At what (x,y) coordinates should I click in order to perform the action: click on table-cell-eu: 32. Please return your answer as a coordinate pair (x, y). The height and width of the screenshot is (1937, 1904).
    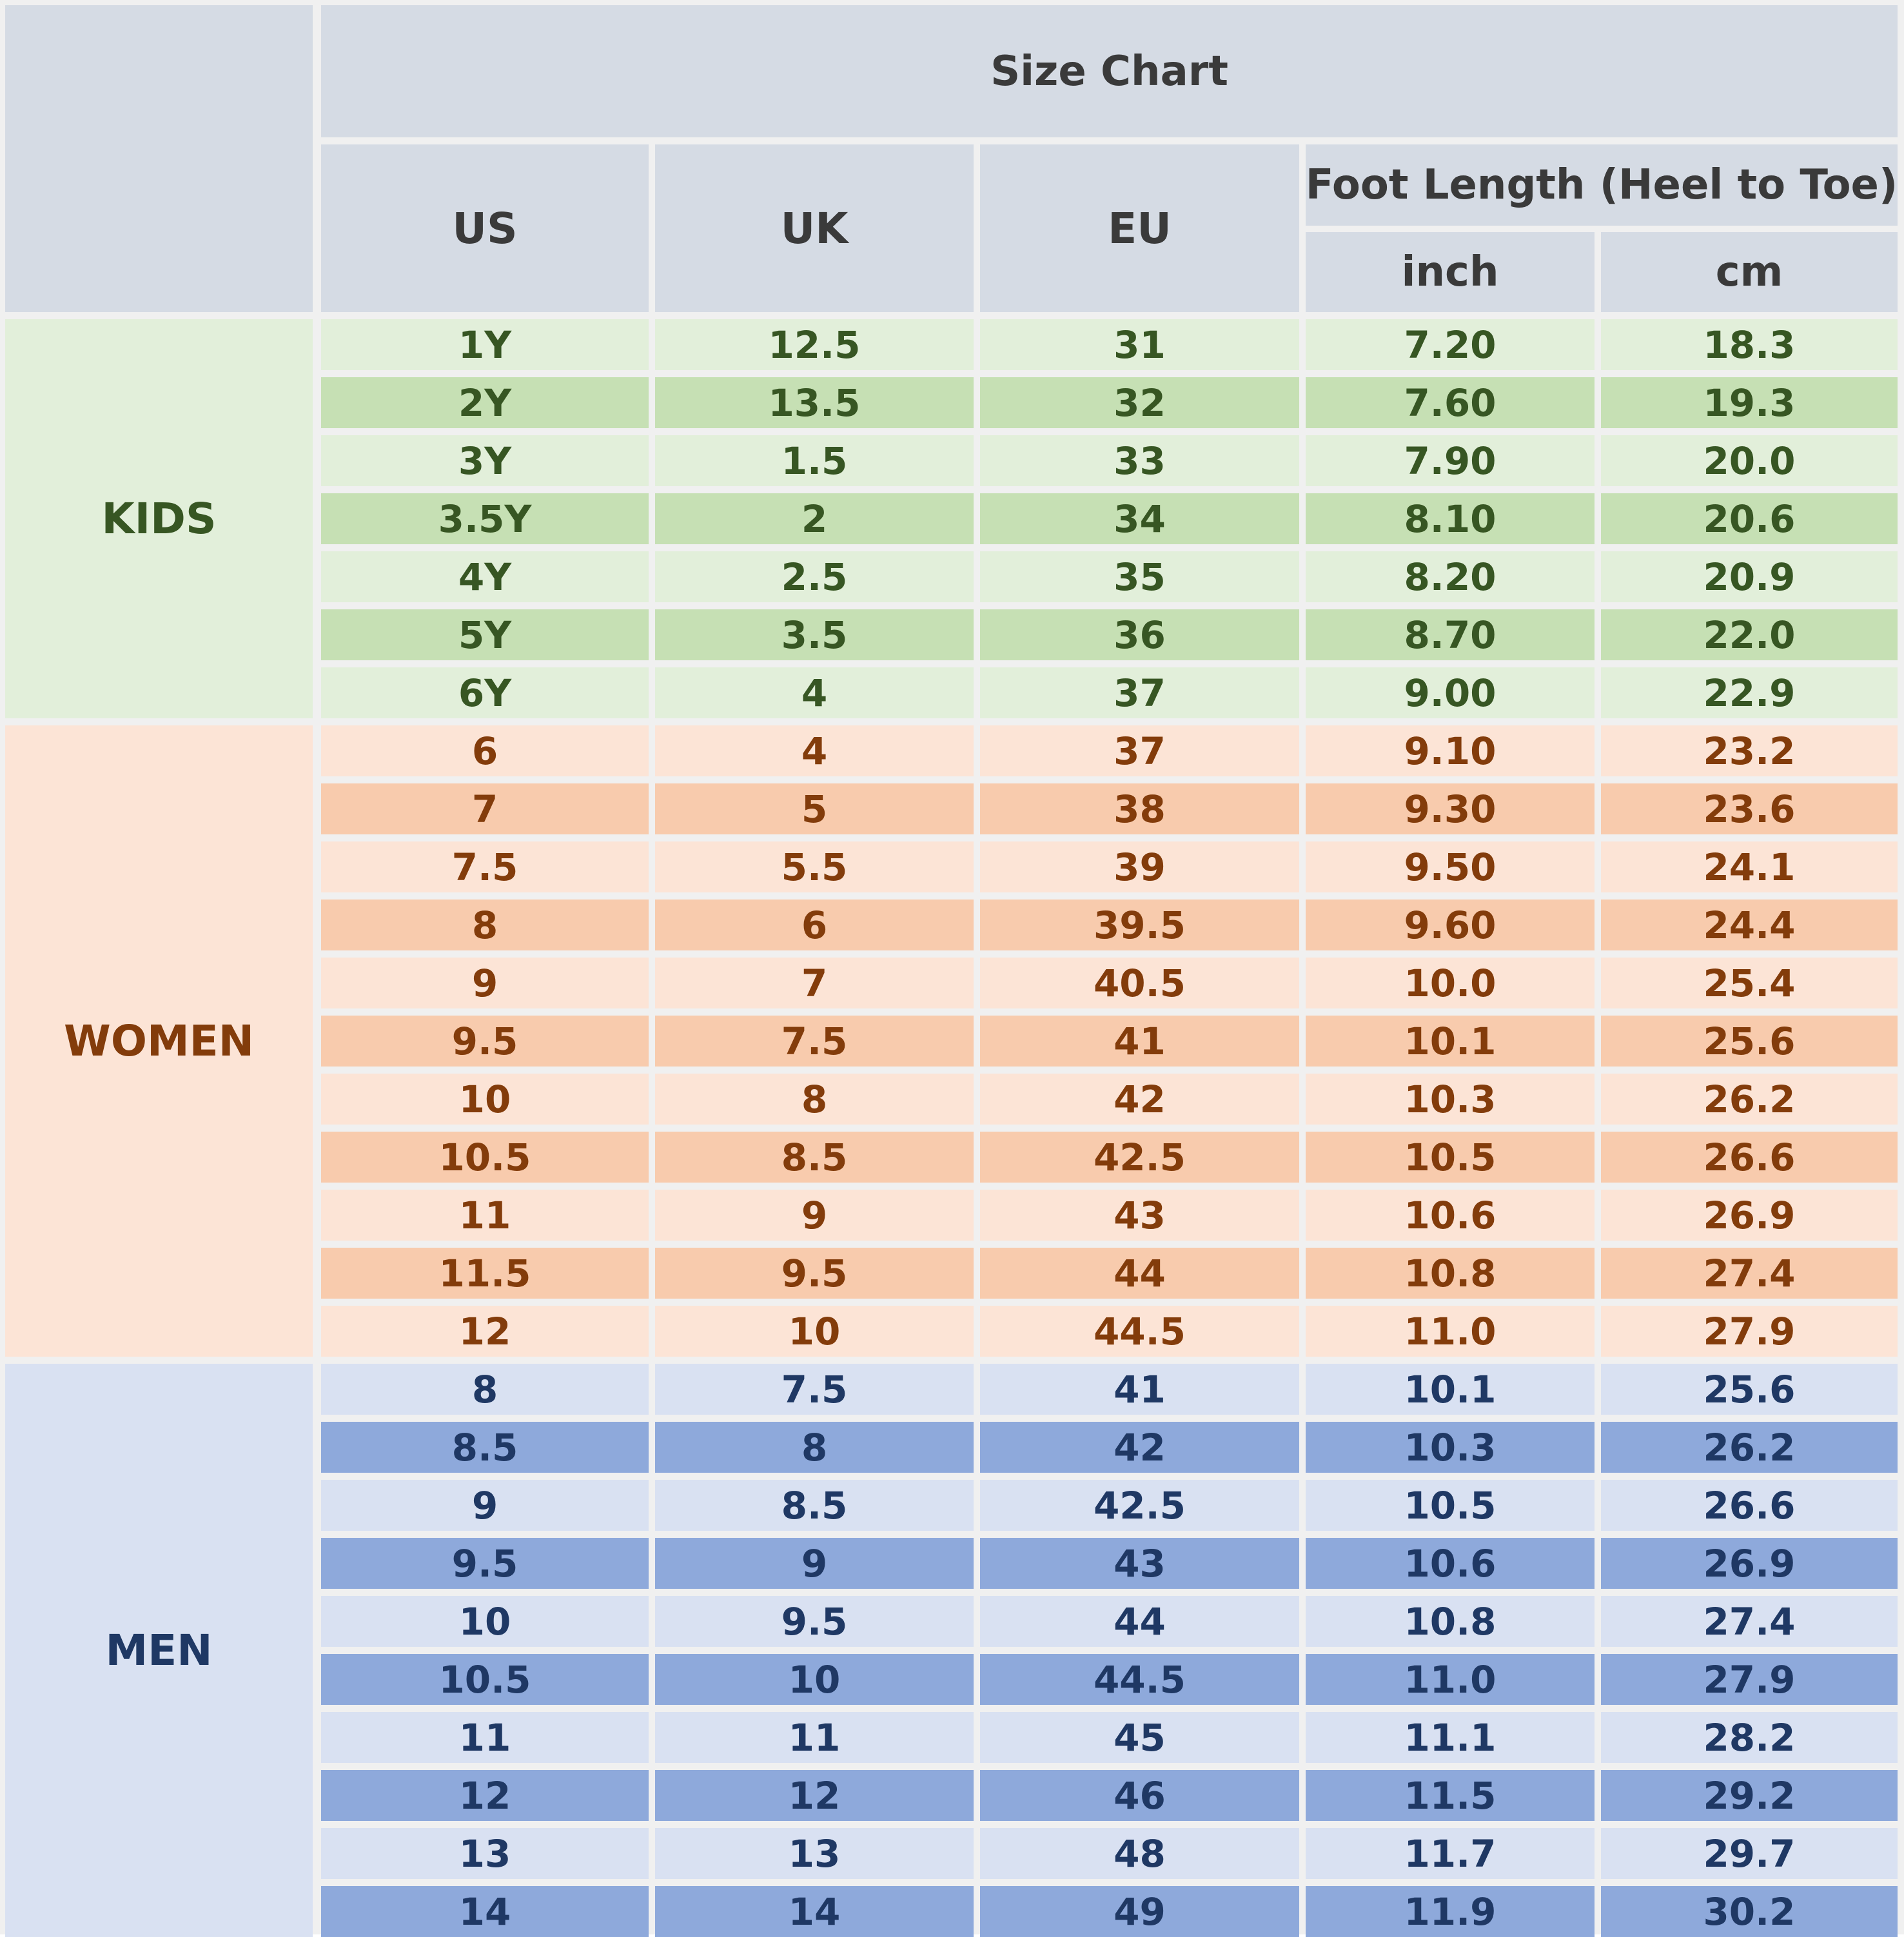
    Looking at the image, I should click on (1139, 402).